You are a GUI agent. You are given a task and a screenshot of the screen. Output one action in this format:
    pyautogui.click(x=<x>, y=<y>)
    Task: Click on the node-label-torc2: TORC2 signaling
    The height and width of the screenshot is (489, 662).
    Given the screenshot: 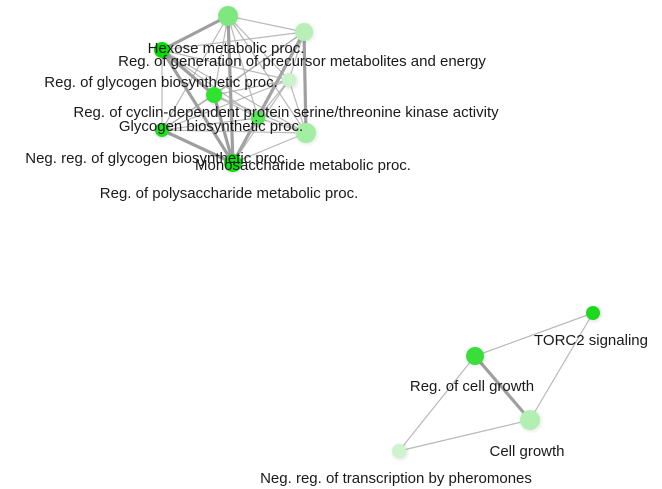 What is the action you would take?
    pyautogui.click(x=591, y=340)
    